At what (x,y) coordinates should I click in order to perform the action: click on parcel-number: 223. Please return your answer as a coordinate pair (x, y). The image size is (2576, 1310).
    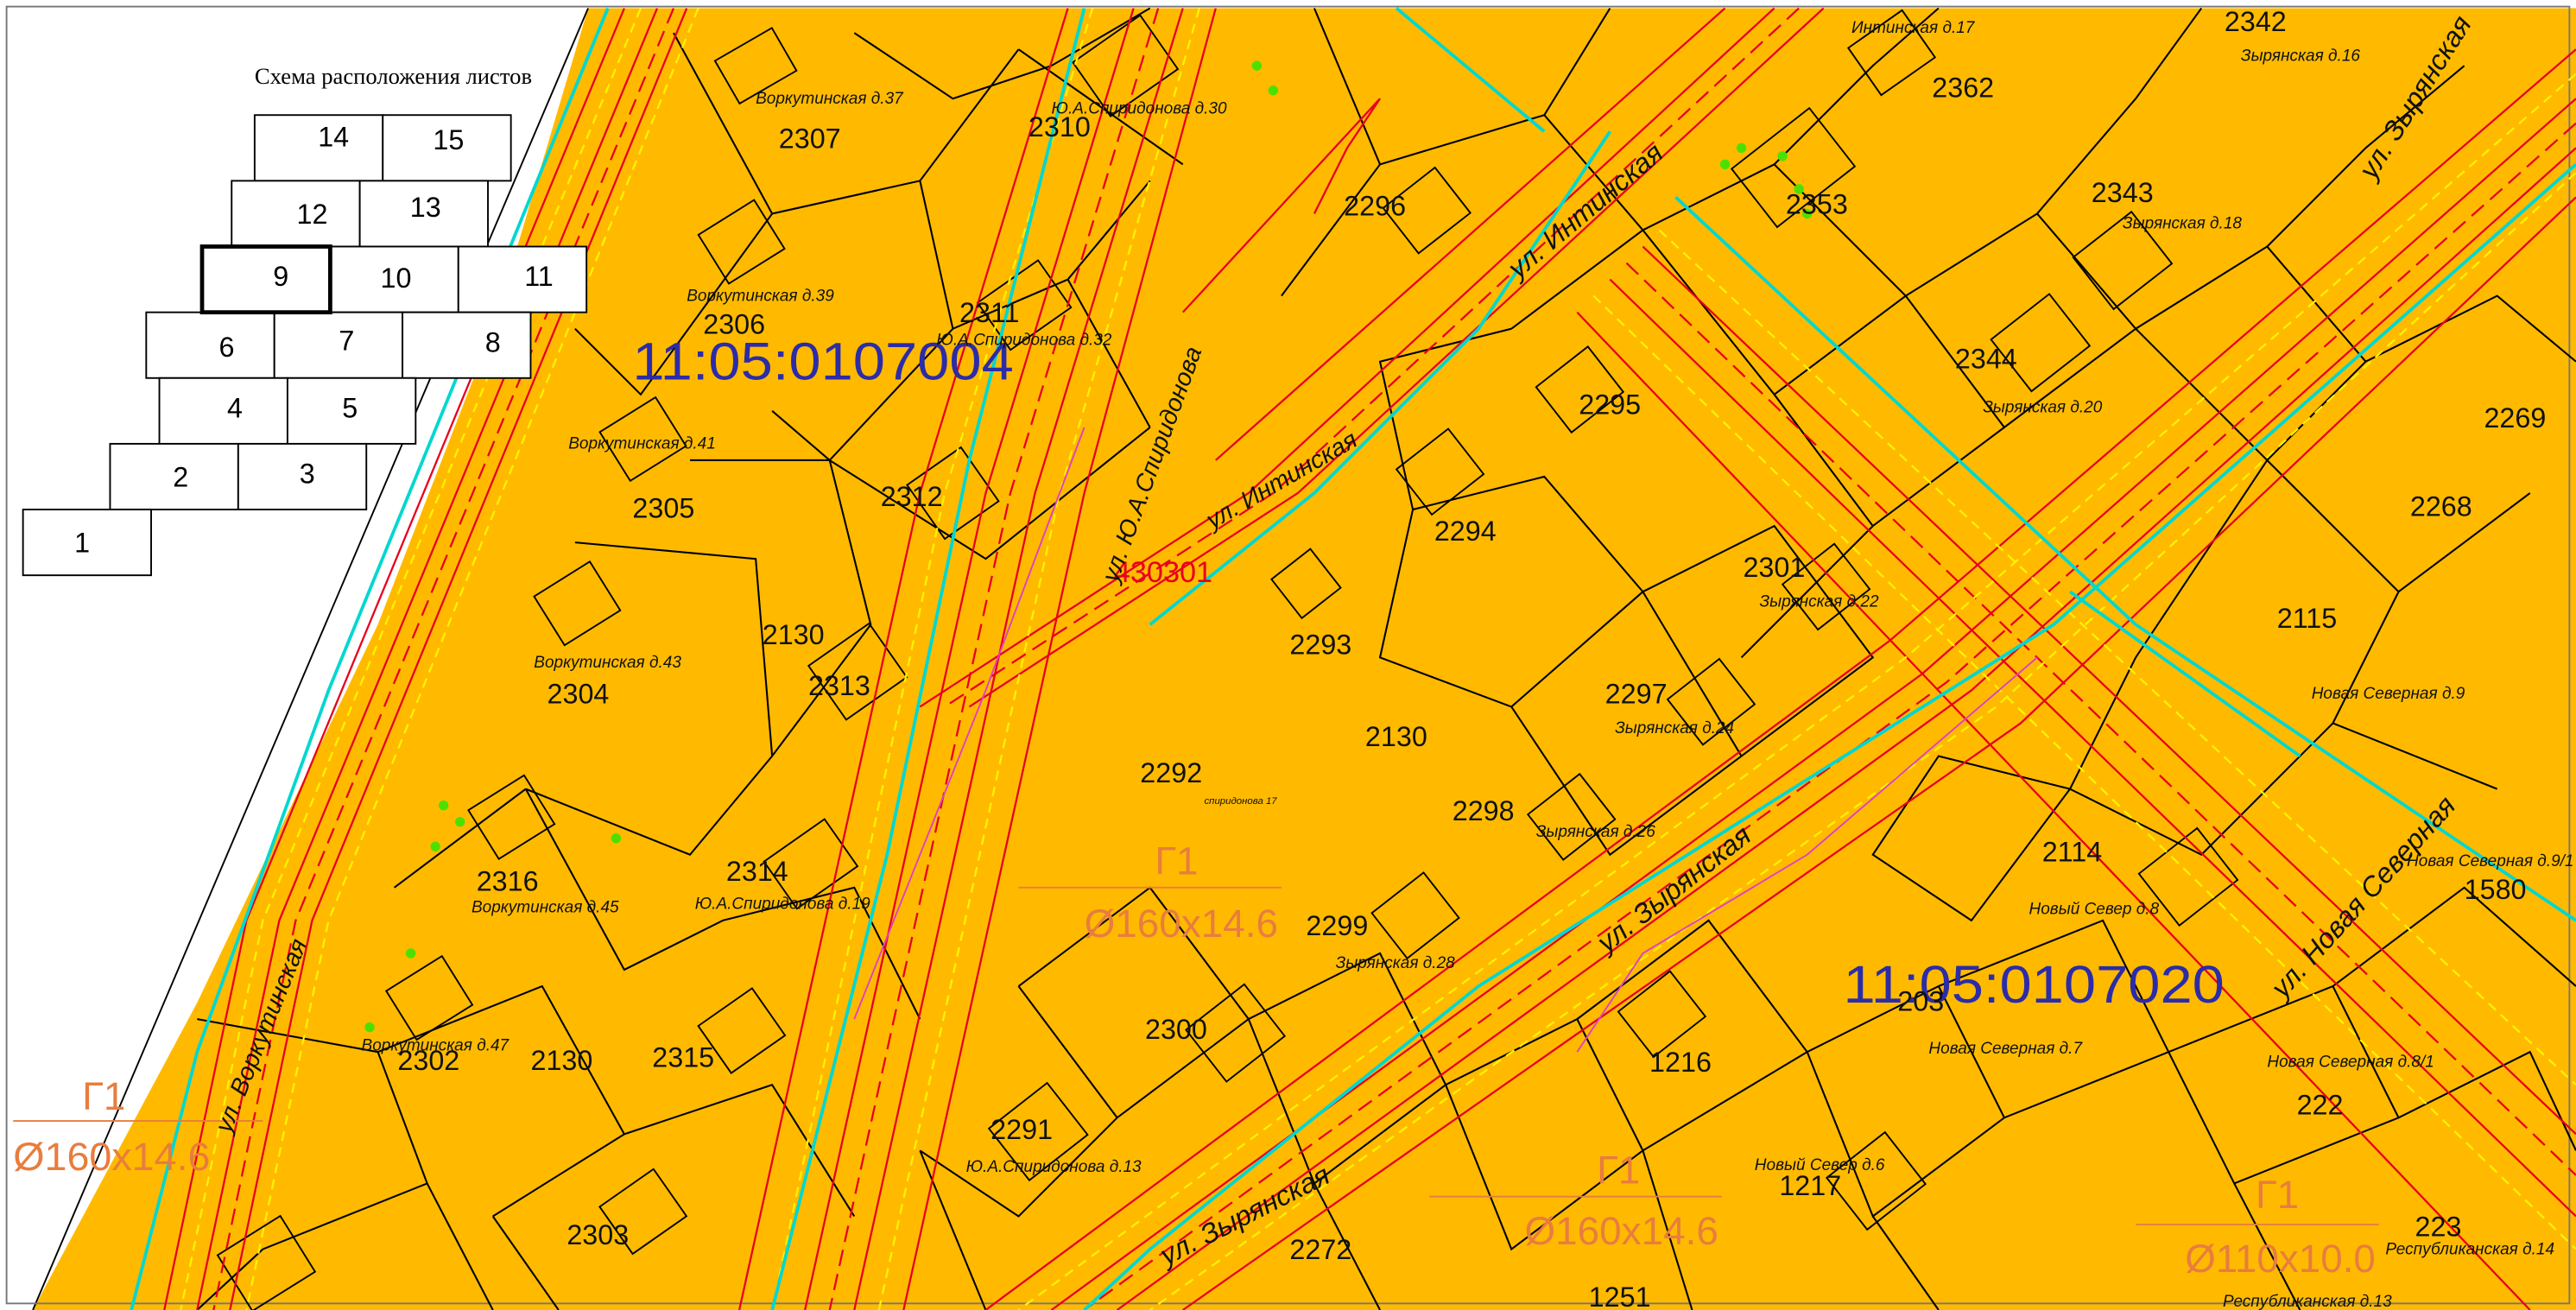
    Looking at the image, I should click on (2438, 1226).